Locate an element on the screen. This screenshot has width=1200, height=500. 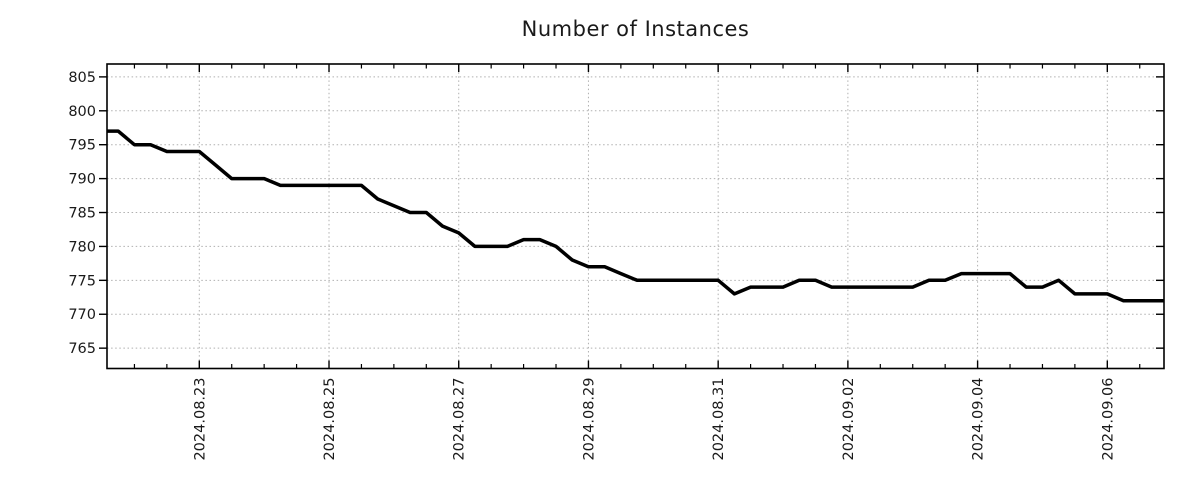
x-tick-label: 2024.08.27 is located at coordinates (460, 419).